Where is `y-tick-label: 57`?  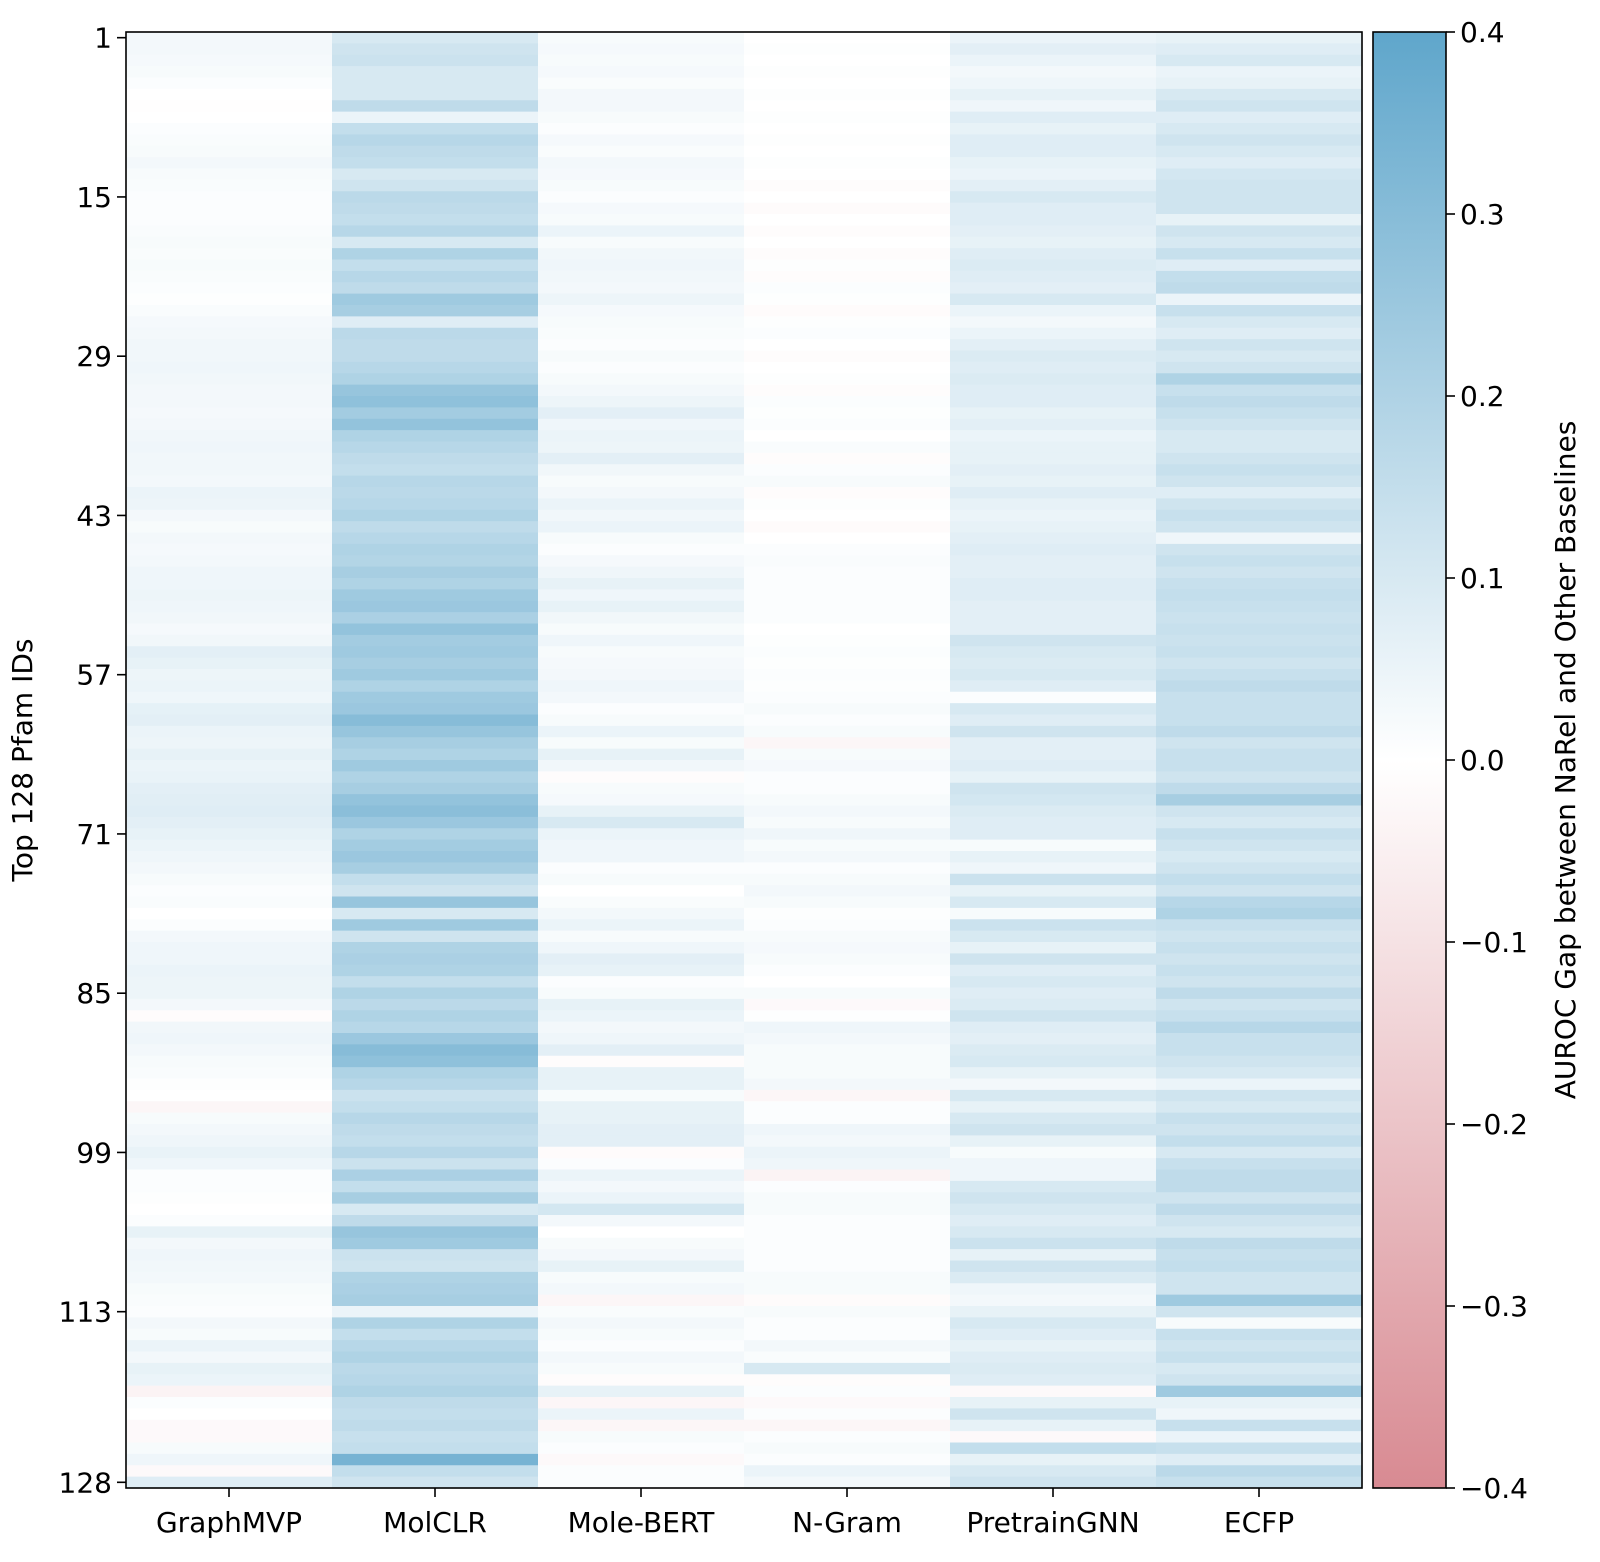
y-tick-label: 57 is located at coordinates (94, 675).